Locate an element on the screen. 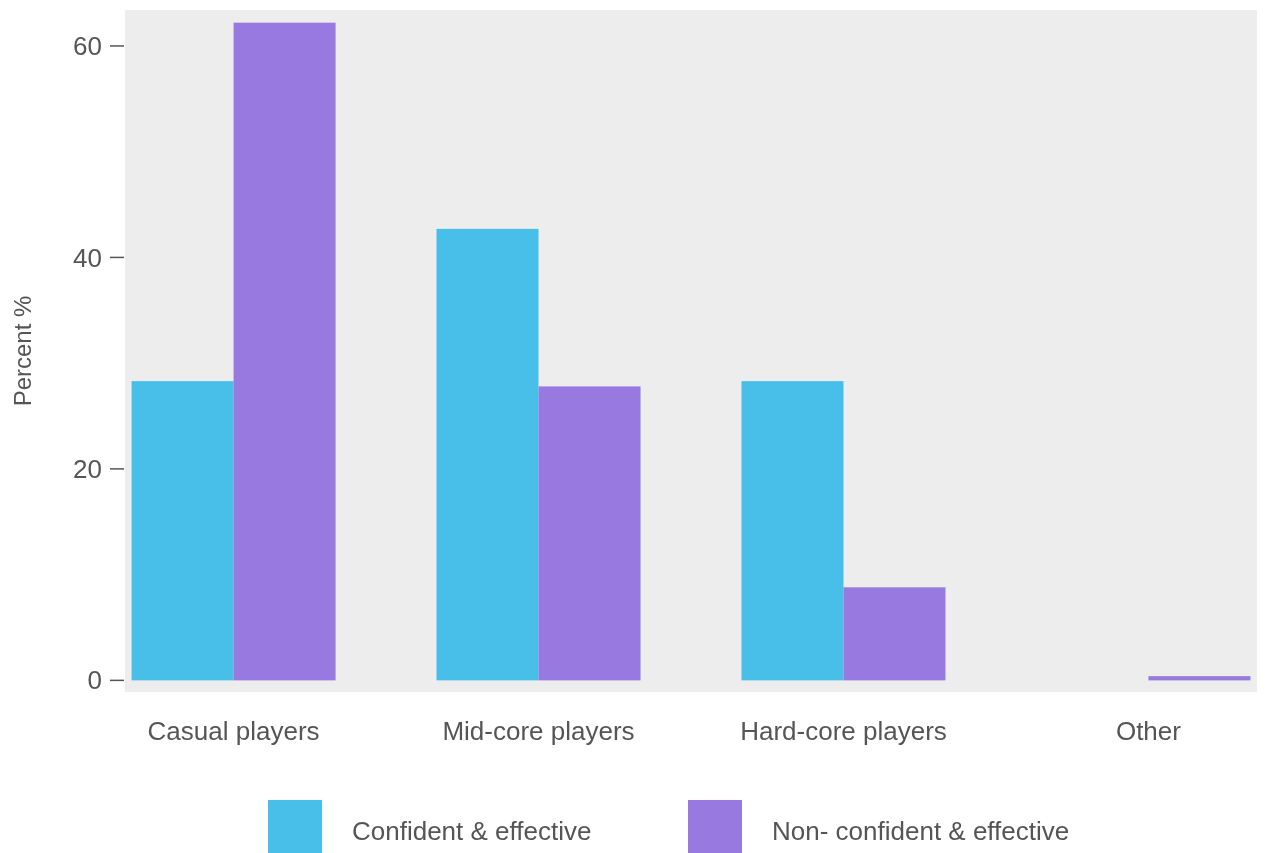 Image resolution: width=1271 pixels, height=853 pixels. legend-label: Confident & effective is located at coordinates (472, 831).